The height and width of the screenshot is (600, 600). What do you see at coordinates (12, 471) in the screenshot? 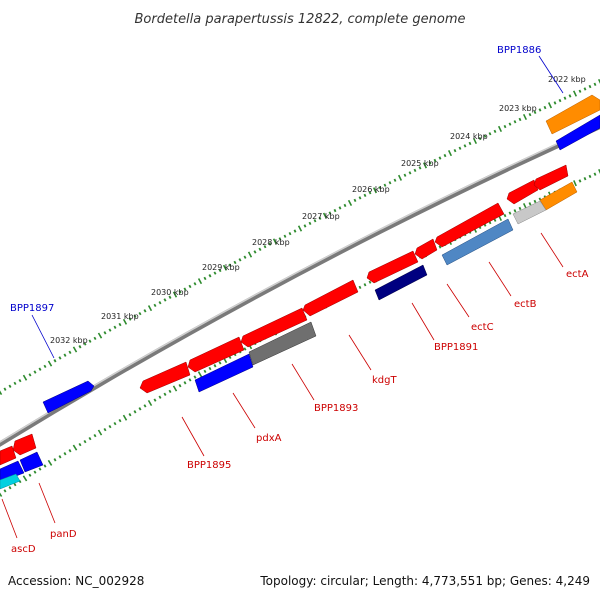
I see `gene-blue-edge` at bounding box center [12, 471].